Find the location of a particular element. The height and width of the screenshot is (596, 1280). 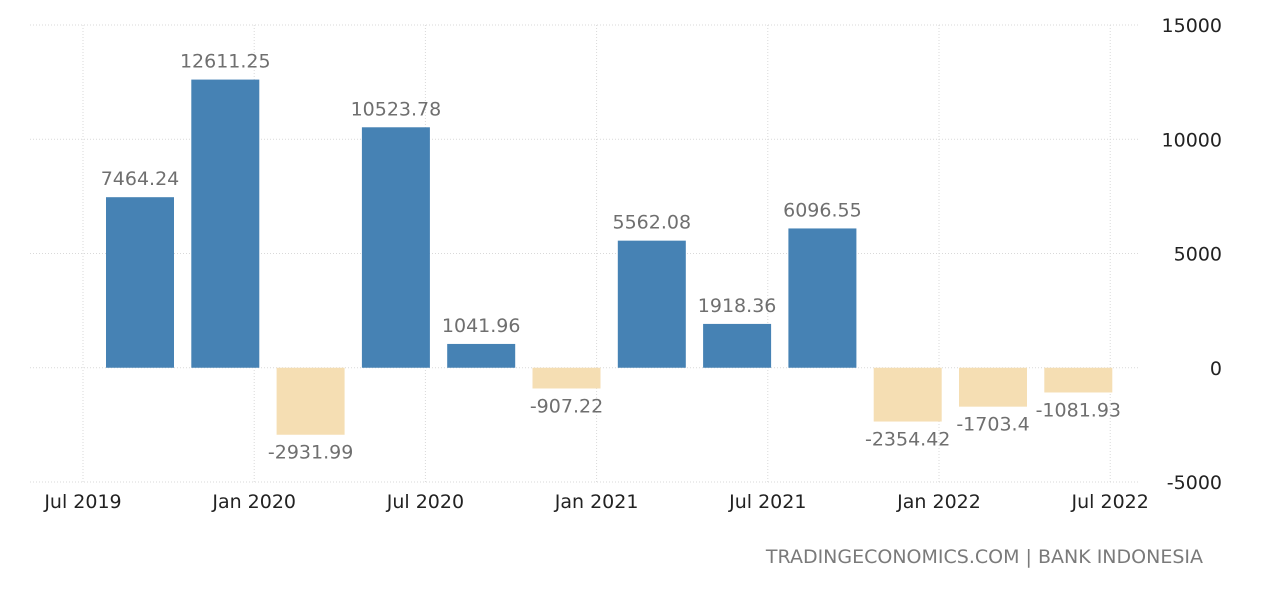

data-label: 5562.08 is located at coordinates (652, 223).